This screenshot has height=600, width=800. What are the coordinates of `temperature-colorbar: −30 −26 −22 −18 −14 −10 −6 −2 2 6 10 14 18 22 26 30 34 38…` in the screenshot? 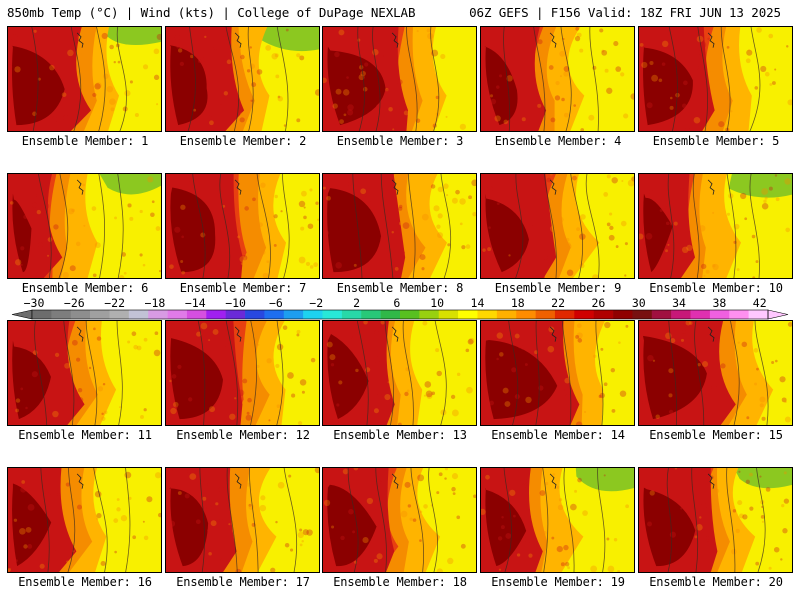 It's located at (400, 308).